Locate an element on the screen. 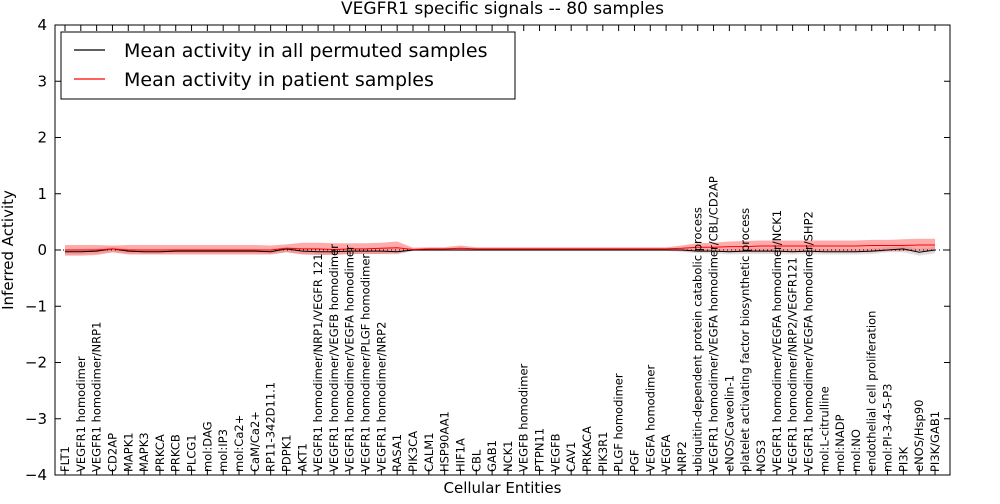 The height and width of the screenshot is (504, 1000). x-tick-label: CBL is located at coordinates (476, 460).